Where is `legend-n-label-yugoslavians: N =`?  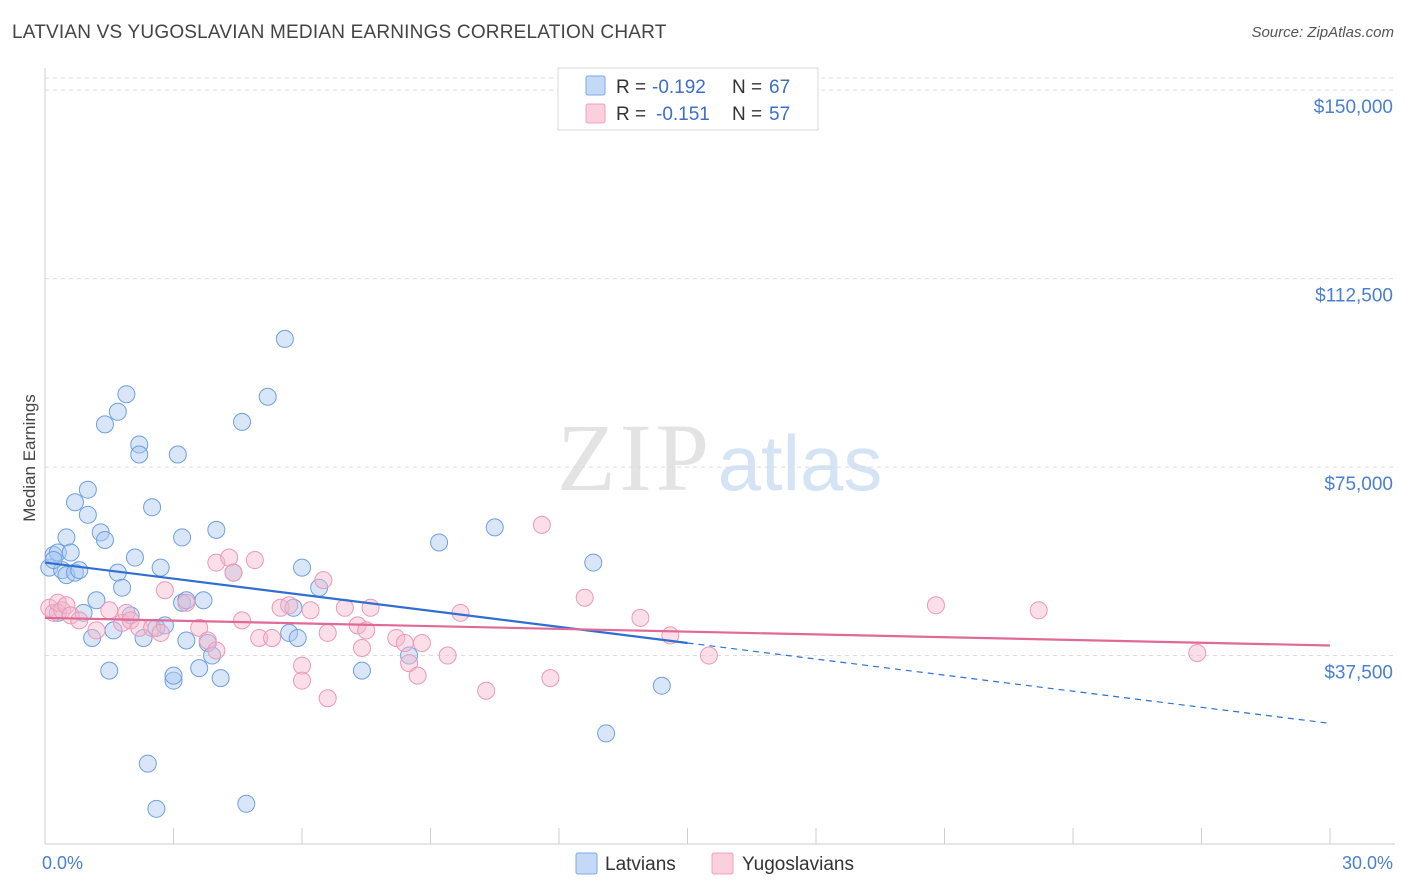
legend-n-label-yugoslavians: N = is located at coordinates (747, 114).